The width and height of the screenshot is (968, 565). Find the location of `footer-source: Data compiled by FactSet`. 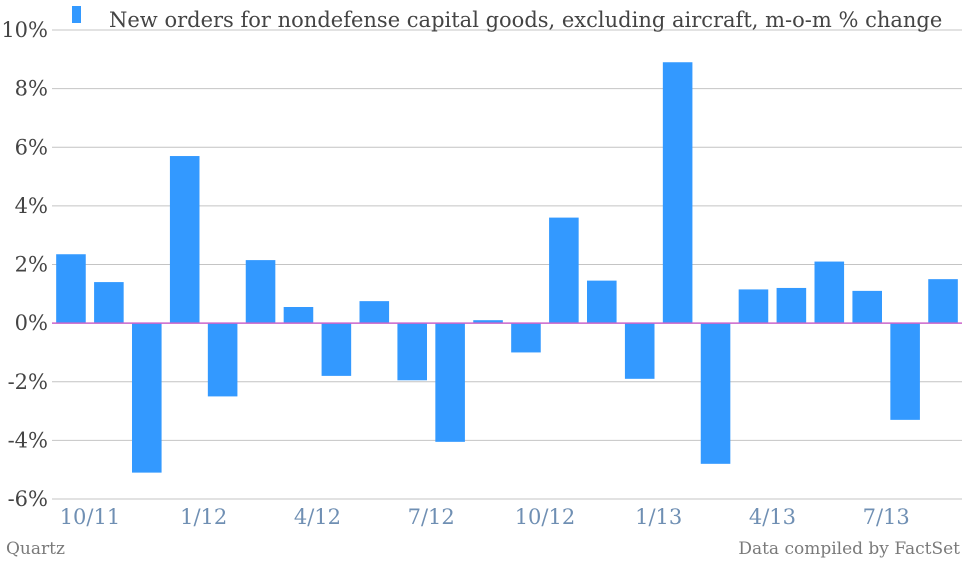

footer-source: Data compiled by FactSet is located at coordinates (849, 549).